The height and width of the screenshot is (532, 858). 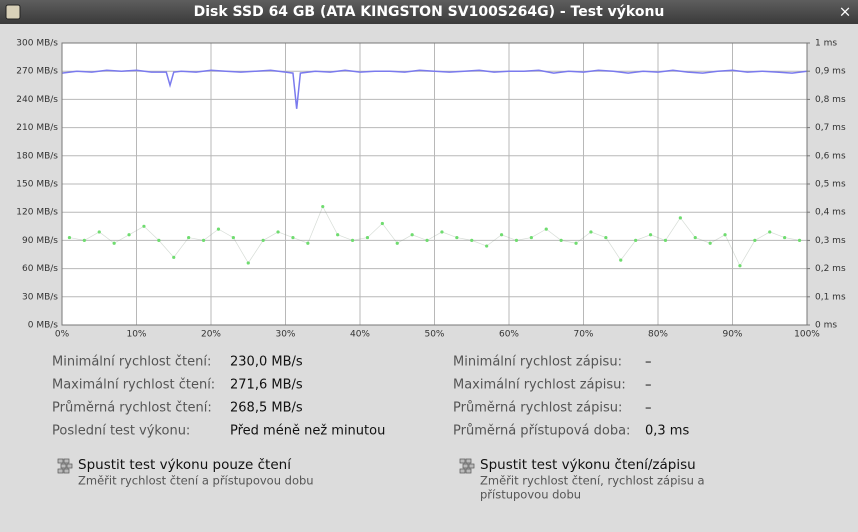 What do you see at coordinates (826, 44) in the screenshot?
I see `y2-tick-label: 1 ms` at bounding box center [826, 44].